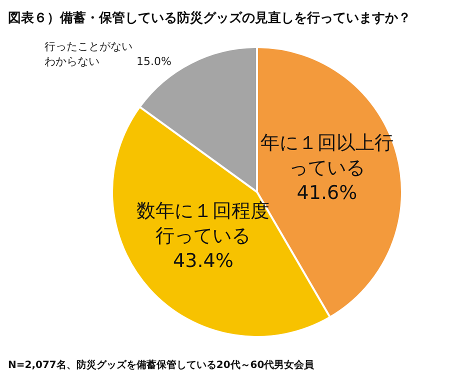 The image size is (474, 388). I want to click on data-label: 43.4%, so click(203, 261).